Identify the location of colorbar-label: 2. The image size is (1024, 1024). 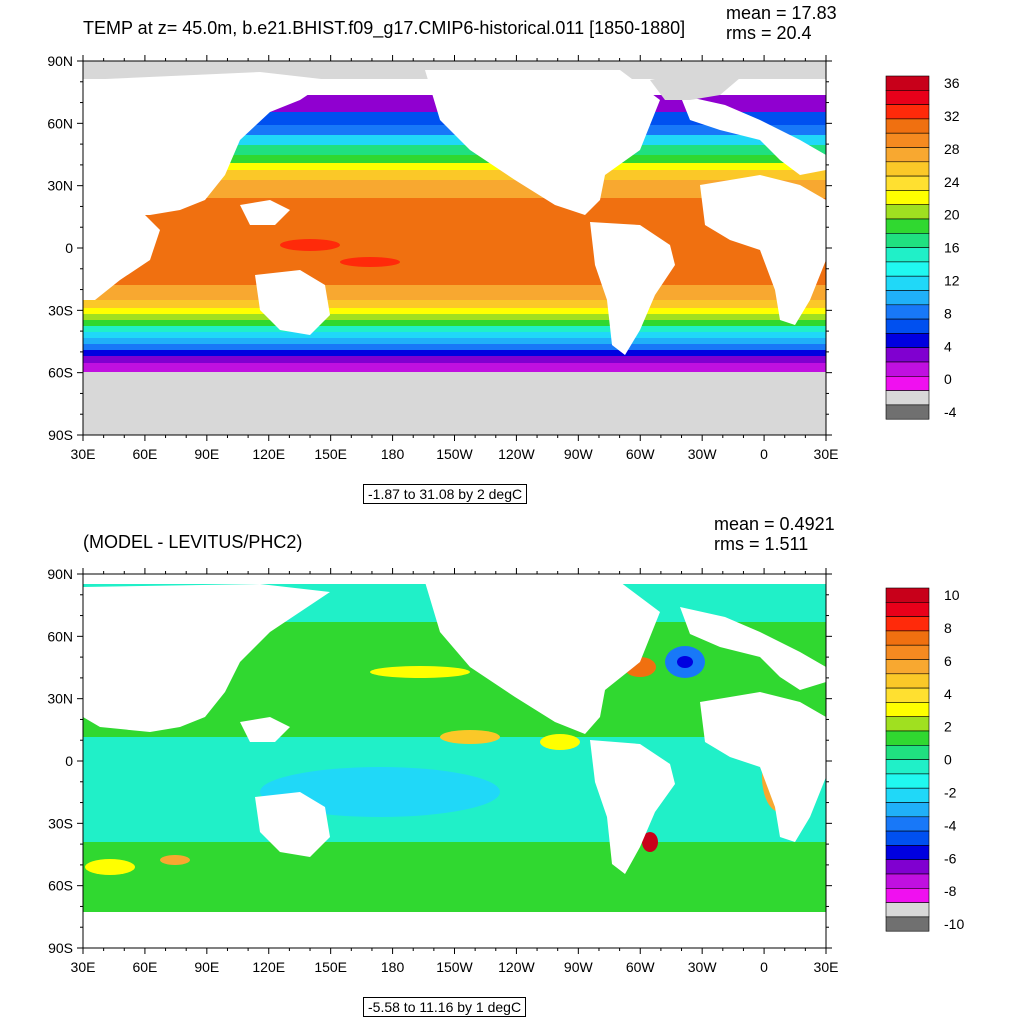
(948, 727).